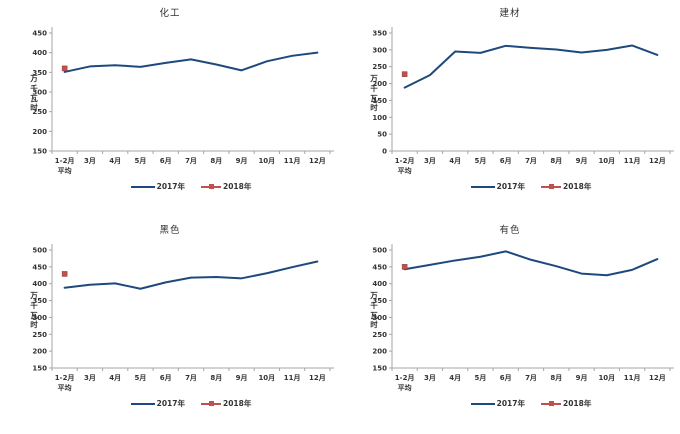 The height and width of the screenshot is (434, 680). Describe the element at coordinates (170, 230) in the screenshot. I see `chart-title: 黑色` at that location.